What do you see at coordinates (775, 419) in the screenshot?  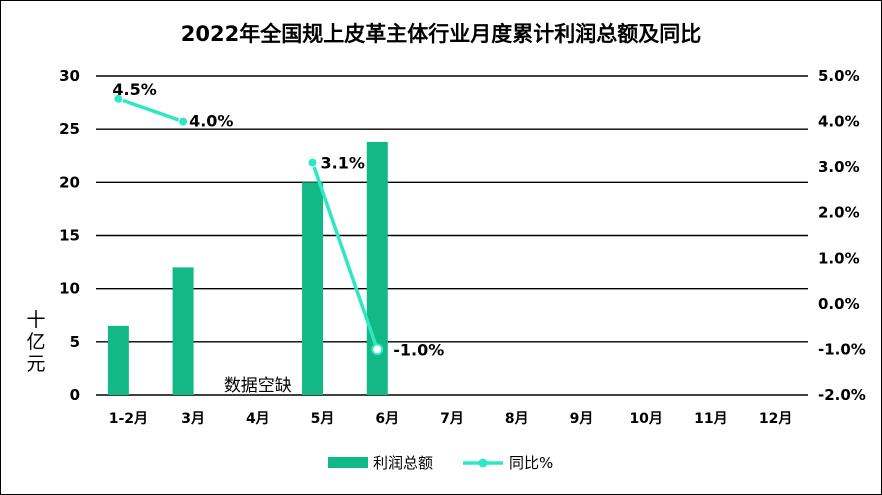 I see `x-tick-label: 12月` at bounding box center [775, 419].